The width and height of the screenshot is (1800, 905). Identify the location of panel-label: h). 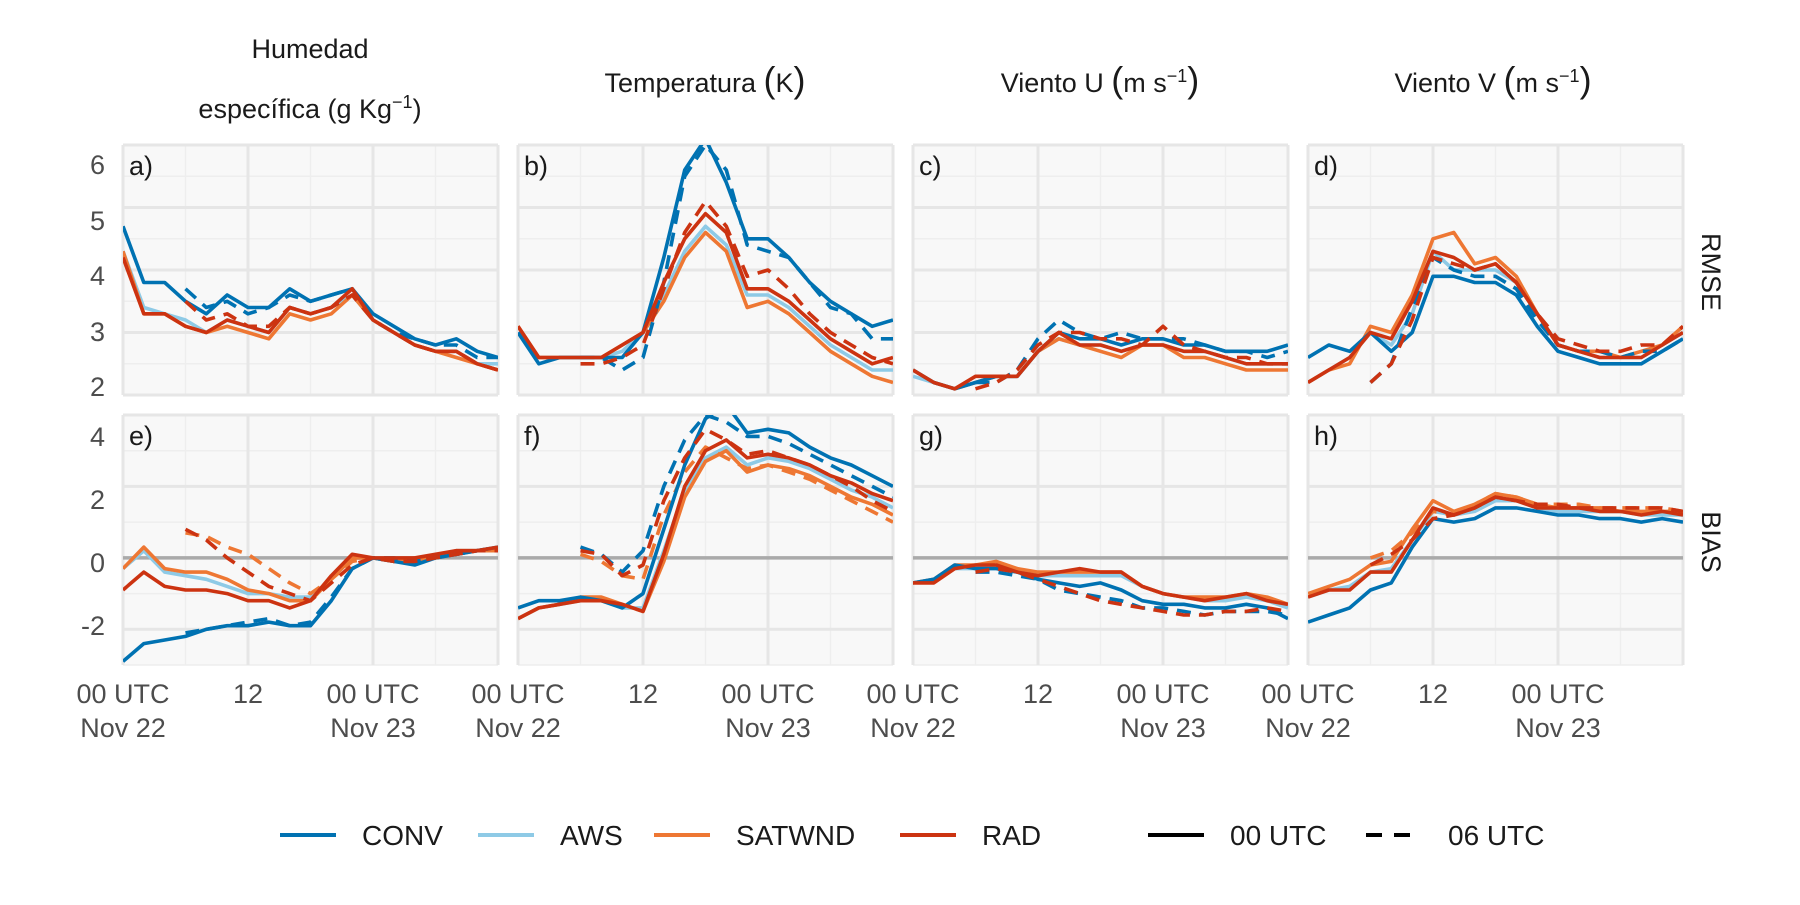
(1326, 436).